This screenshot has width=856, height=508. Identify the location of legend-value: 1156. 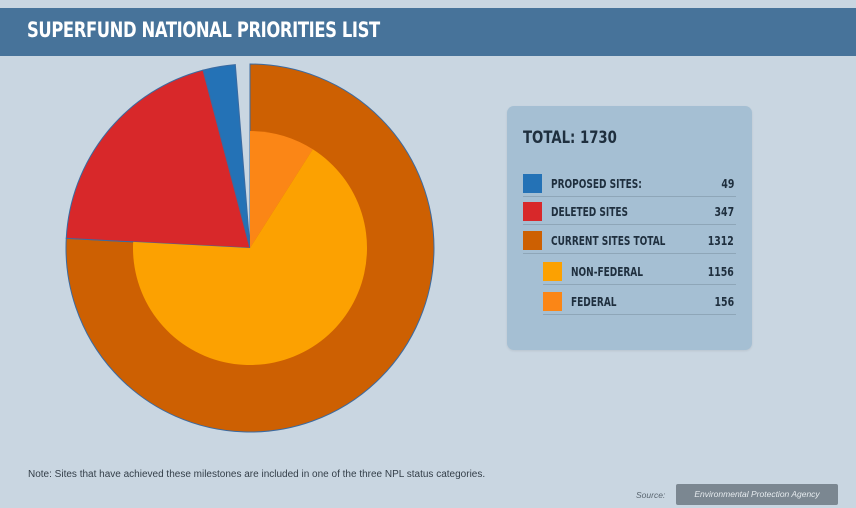
(720, 271).